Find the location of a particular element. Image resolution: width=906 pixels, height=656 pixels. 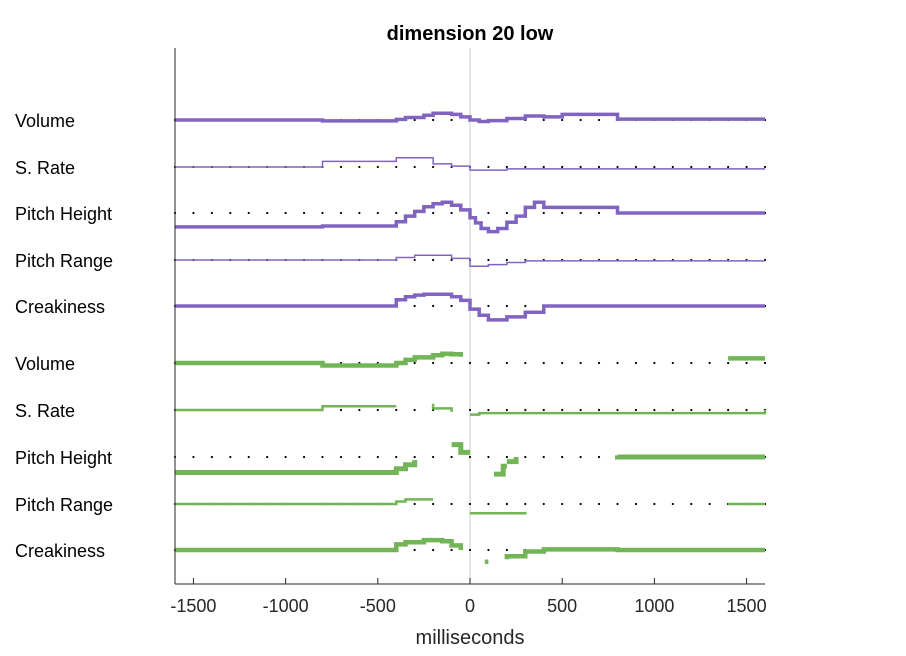

x-tick-label: 0 is located at coordinates (470, 606).